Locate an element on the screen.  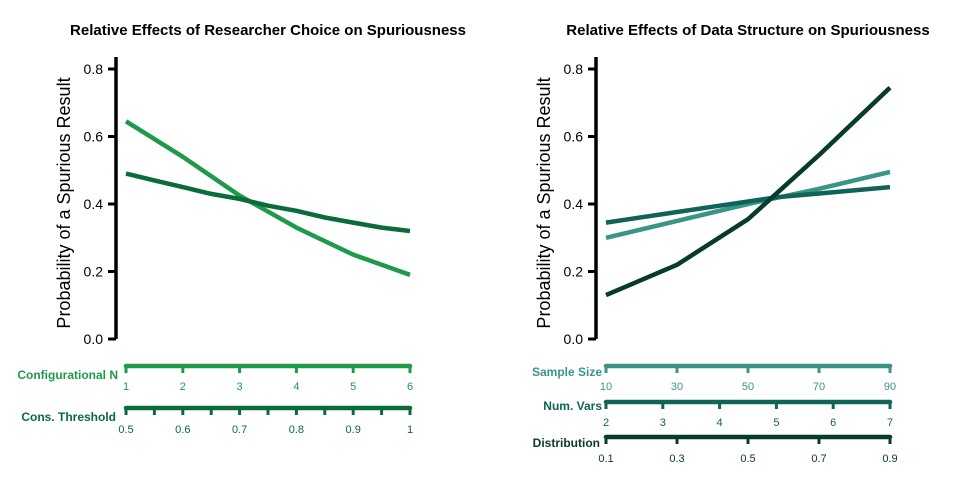
x-tick-label: 7 is located at coordinates (890, 423).